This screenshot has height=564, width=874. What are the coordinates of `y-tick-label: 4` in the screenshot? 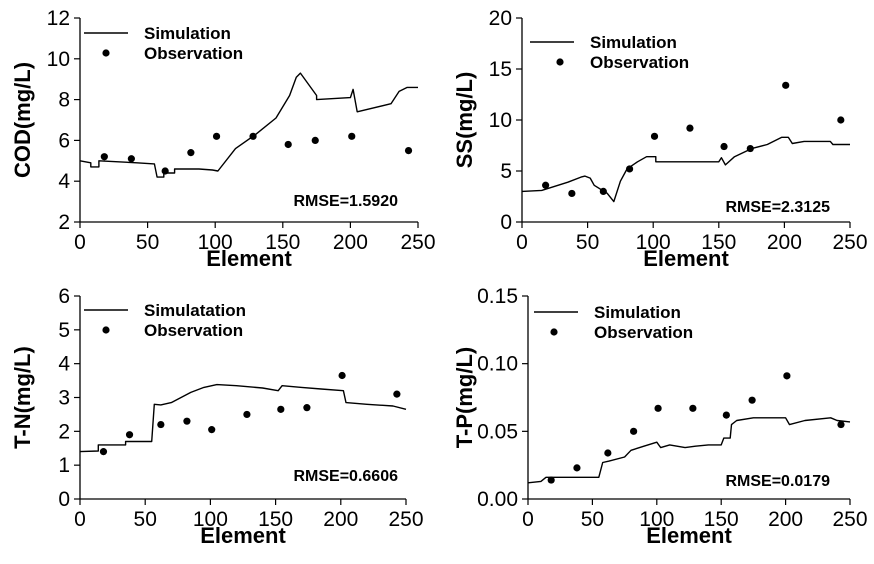 It's located at (64, 364).